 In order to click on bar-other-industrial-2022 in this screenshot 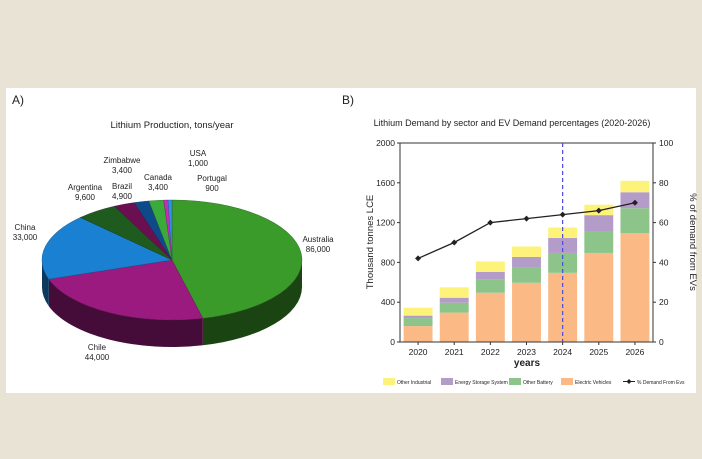, I will do `click(490, 266)`.